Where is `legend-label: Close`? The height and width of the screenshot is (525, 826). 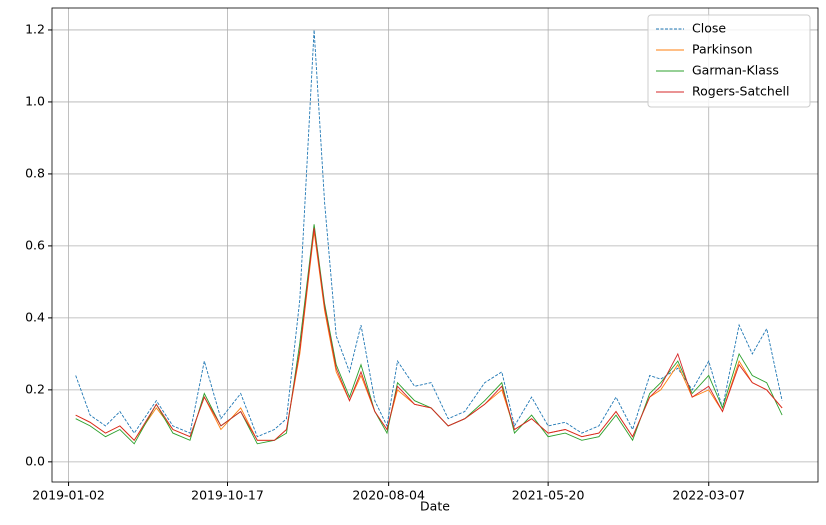 legend-label: Close is located at coordinates (709, 28).